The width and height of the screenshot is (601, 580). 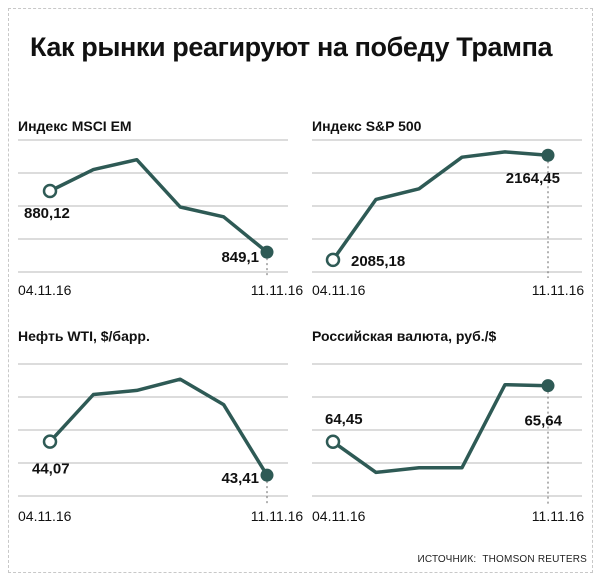 What do you see at coordinates (344, 419) in the screenshot?
I see `start-value-label-4: 64,45` at bounding box center [344, 419].